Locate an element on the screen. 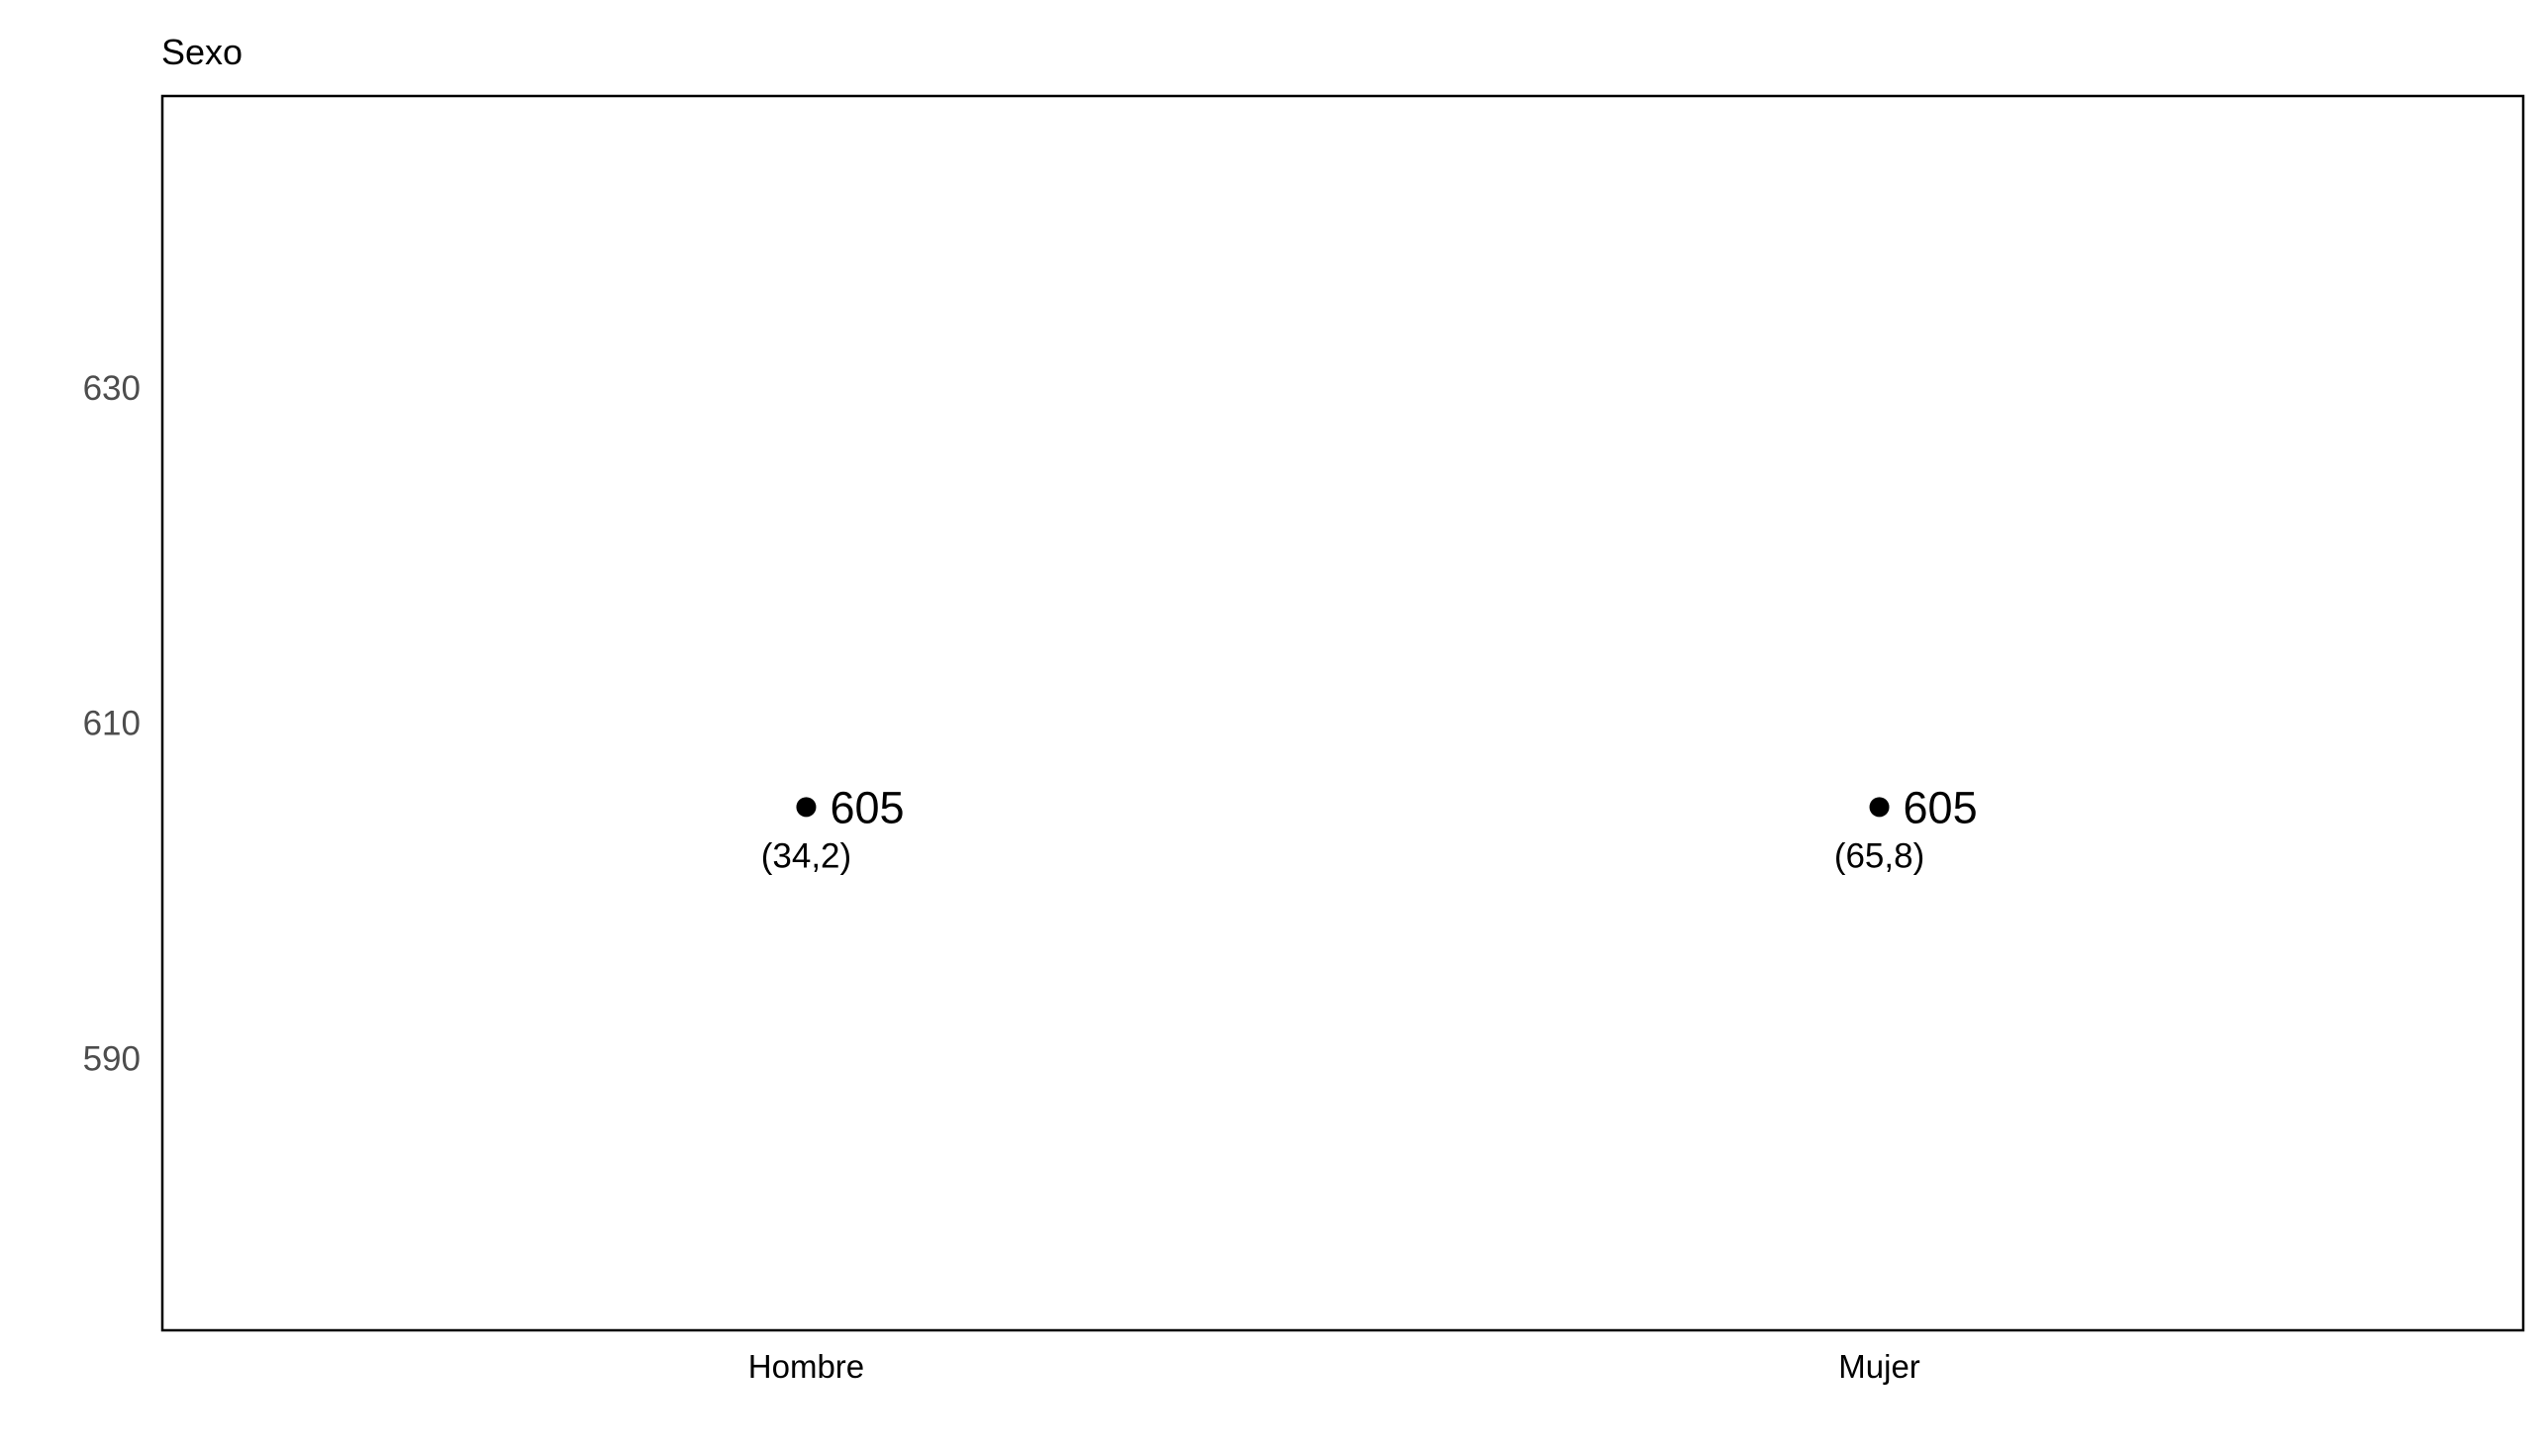 The image size is (2545, 1456). y-tick-label: 610 is located at coordinates (112, 724).